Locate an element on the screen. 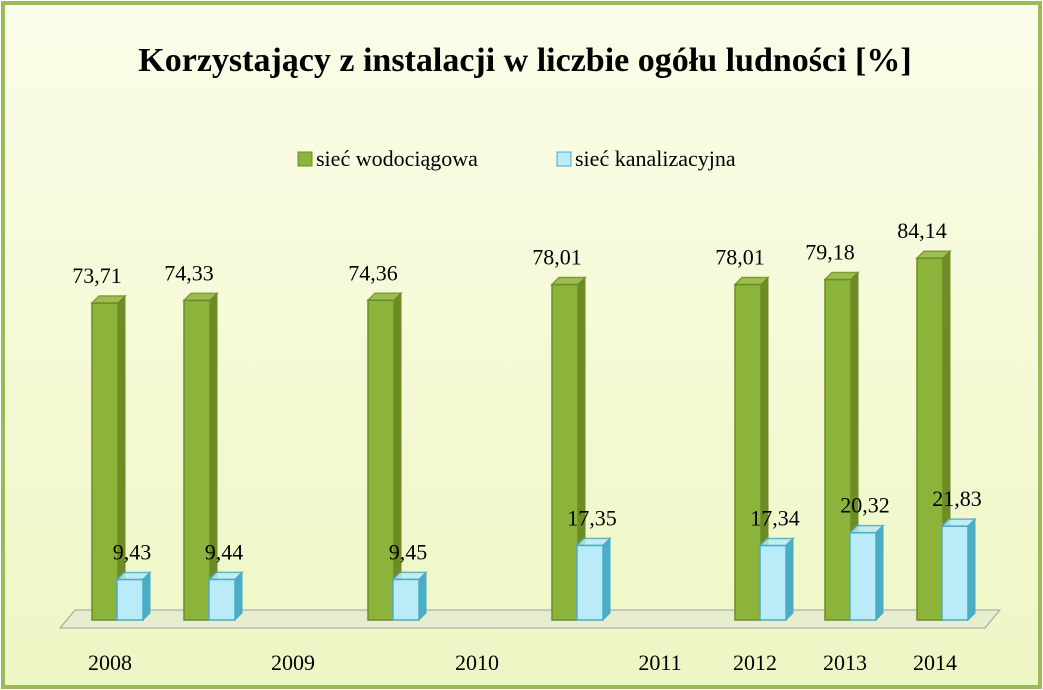 The width and height of the screenshot is (1043, 690). legend-label: sieć kanalizacyjna is located at coordinates (655, 158).